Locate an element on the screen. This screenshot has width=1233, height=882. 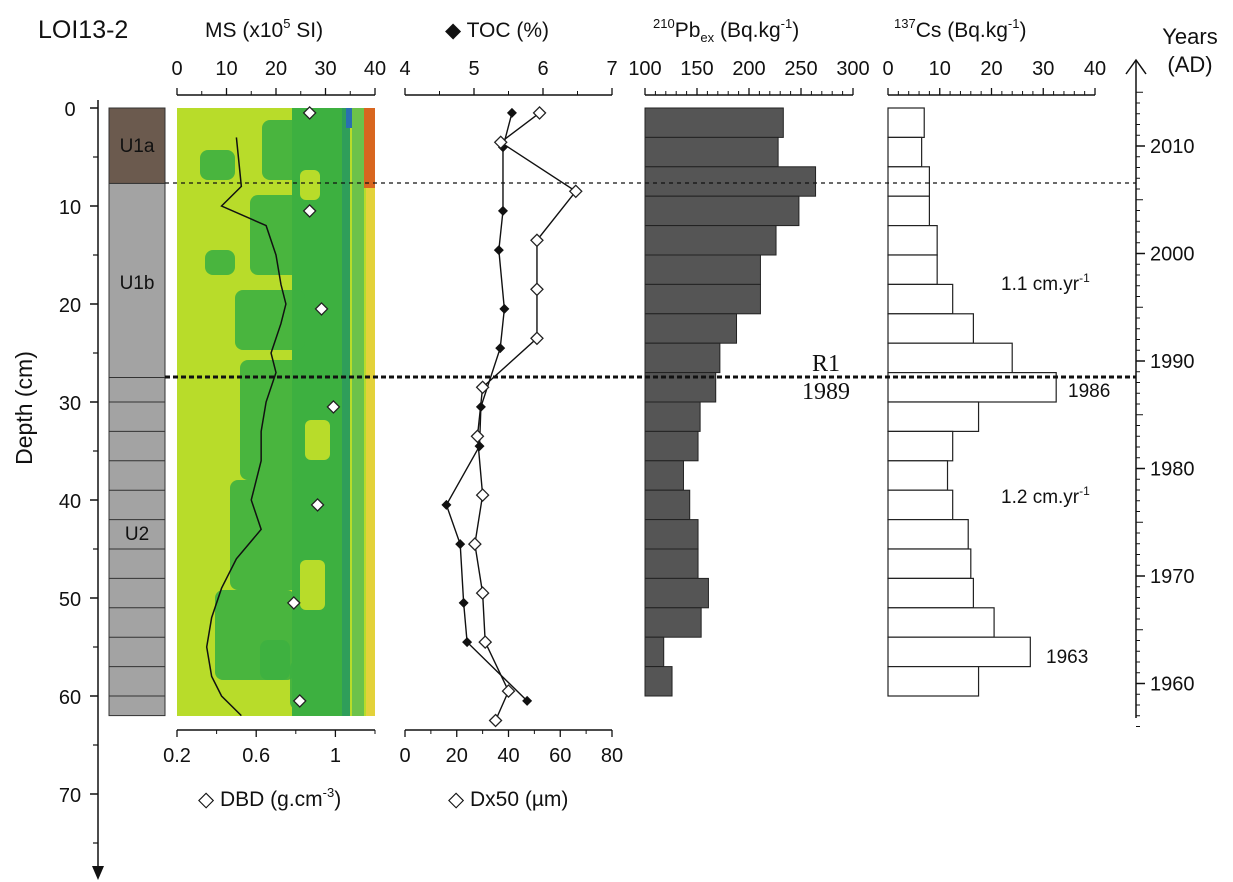
dbd-tick-label: 0.2 is located at coordinates (177, 756).